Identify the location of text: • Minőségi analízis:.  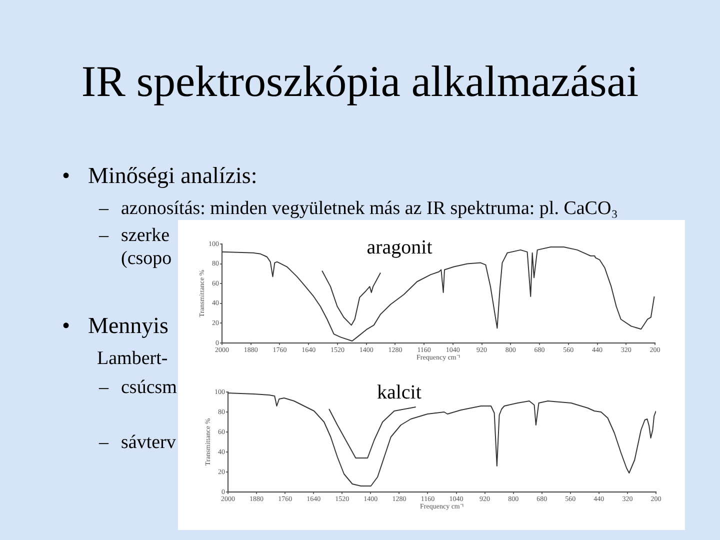
(160, 176).